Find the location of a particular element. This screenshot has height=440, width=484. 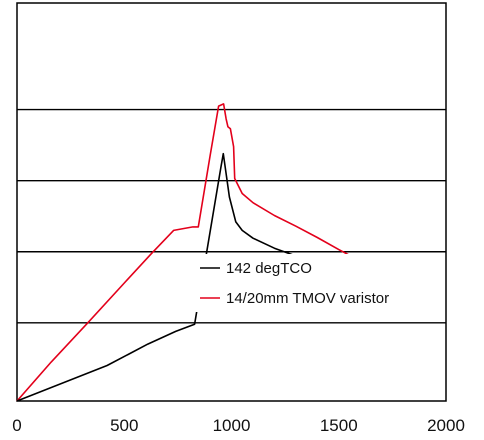

x-tick-label: 0 is located at coordinates (16, 425).